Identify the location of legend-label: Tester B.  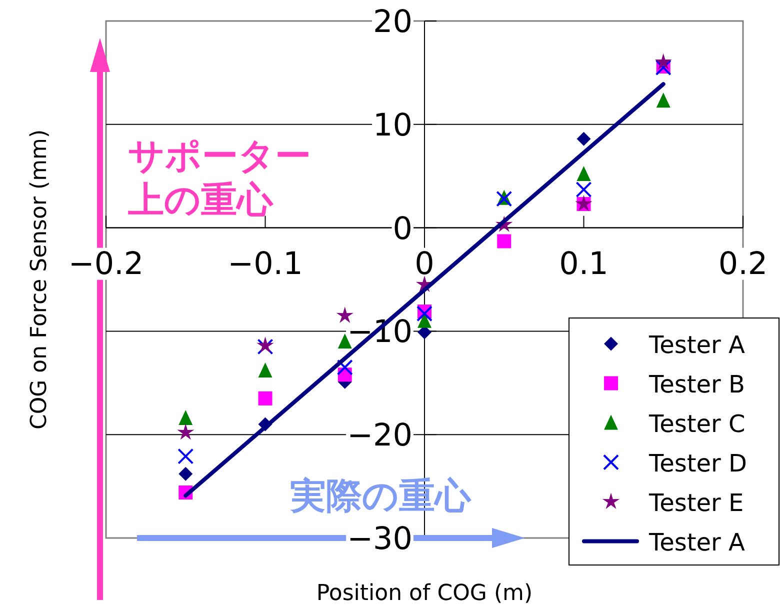
(696, 384).